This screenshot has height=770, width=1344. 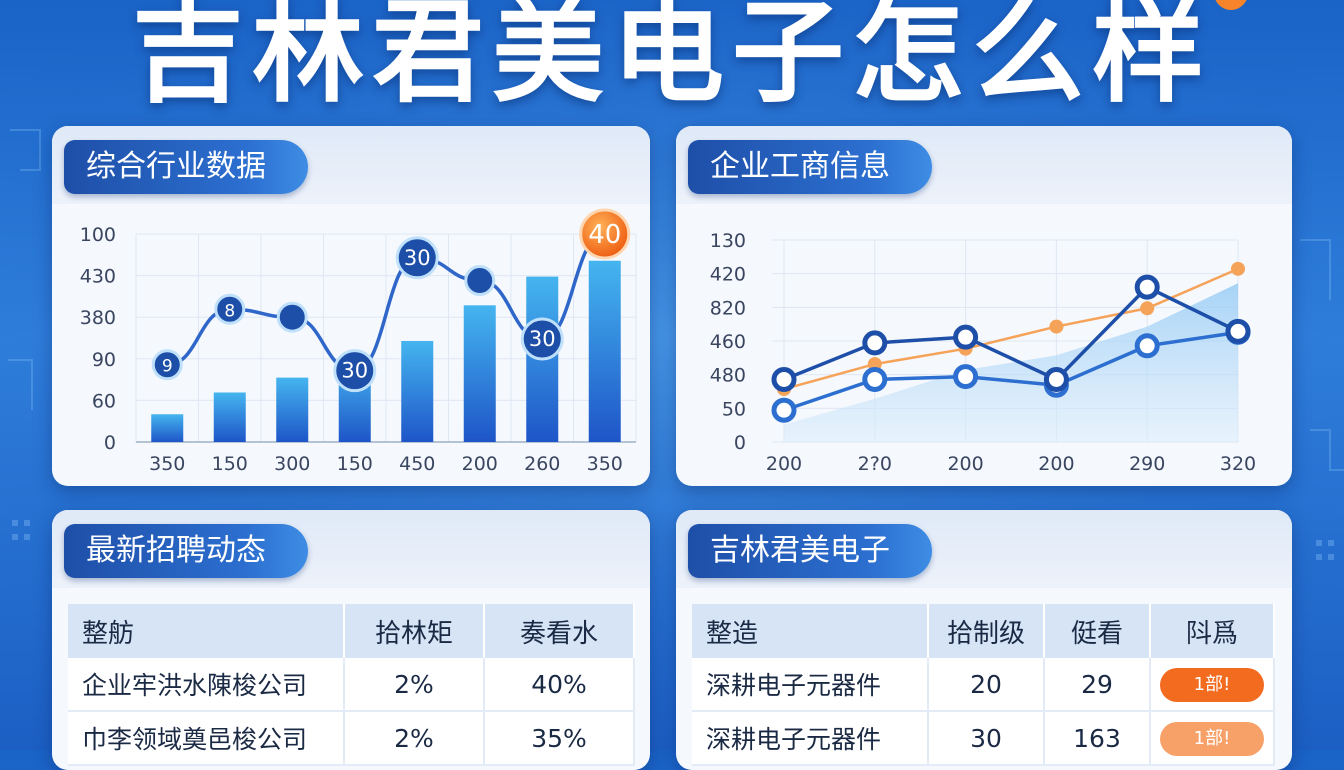 I want to click on table-header-row: 整造 拾制级 侹看 阧爲, so click(x=983, y=631).